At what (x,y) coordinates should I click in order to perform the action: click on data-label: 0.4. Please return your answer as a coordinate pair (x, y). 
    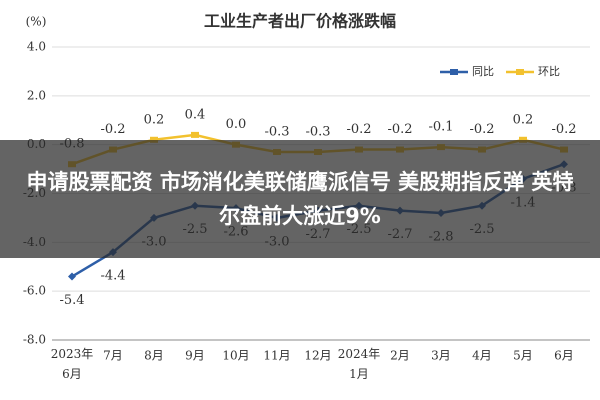
    Looking at the image, I should click on (195, 114).